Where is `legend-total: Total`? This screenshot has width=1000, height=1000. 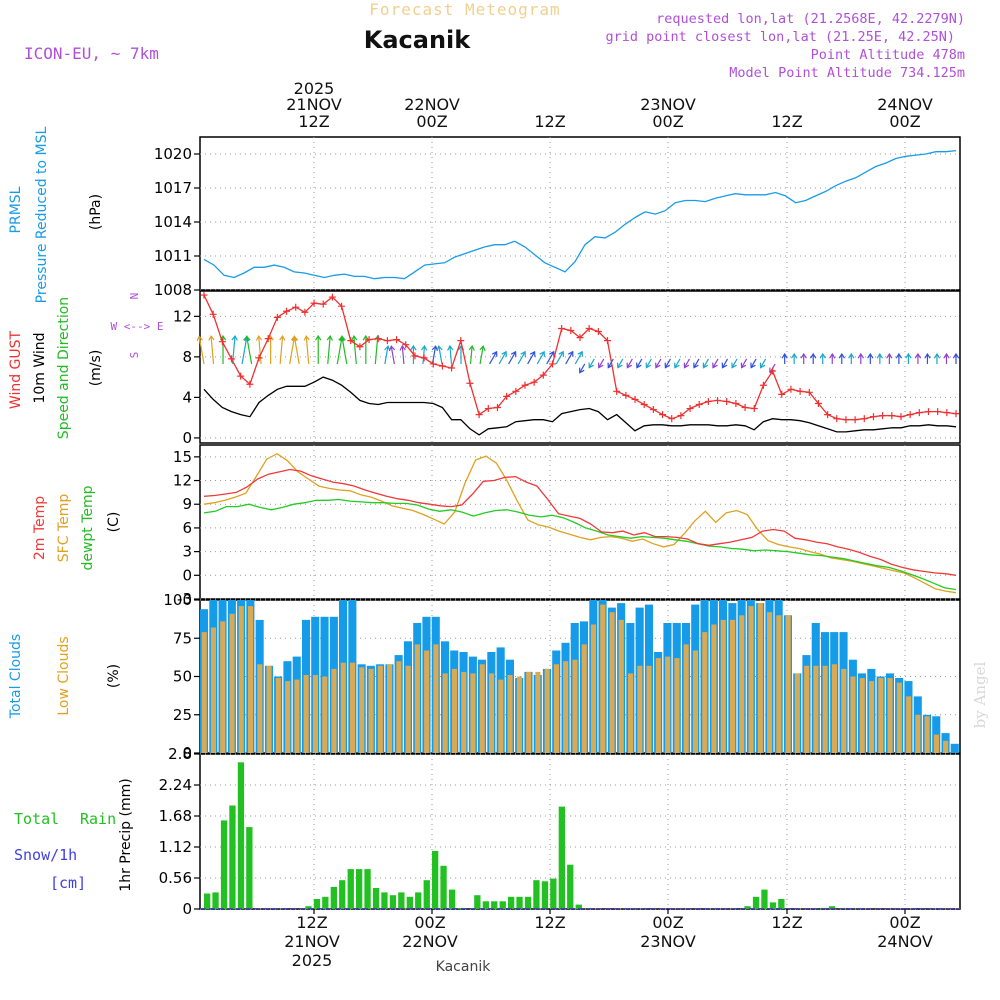
legend-total: Total is located at coordinates (36, 819).